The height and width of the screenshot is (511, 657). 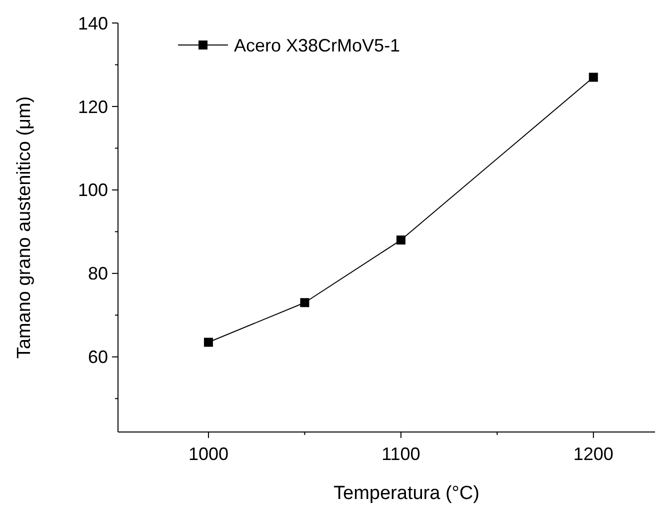 I want to click on y-tick-label: 80, so click(x=98, y=274).